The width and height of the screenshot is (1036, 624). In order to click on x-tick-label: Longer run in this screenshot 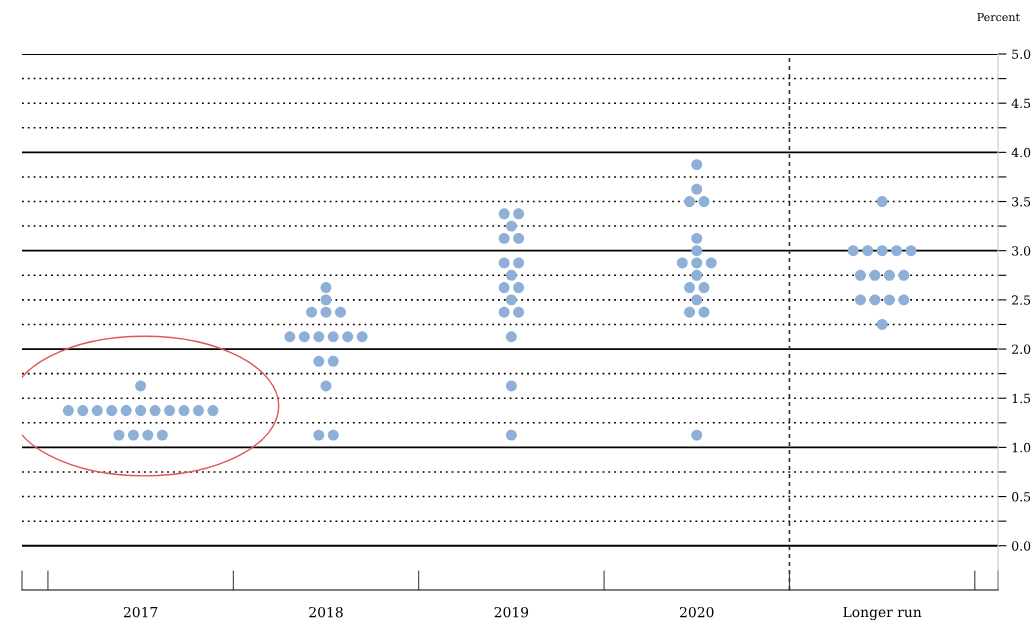, I will do `click(882, 613)`.